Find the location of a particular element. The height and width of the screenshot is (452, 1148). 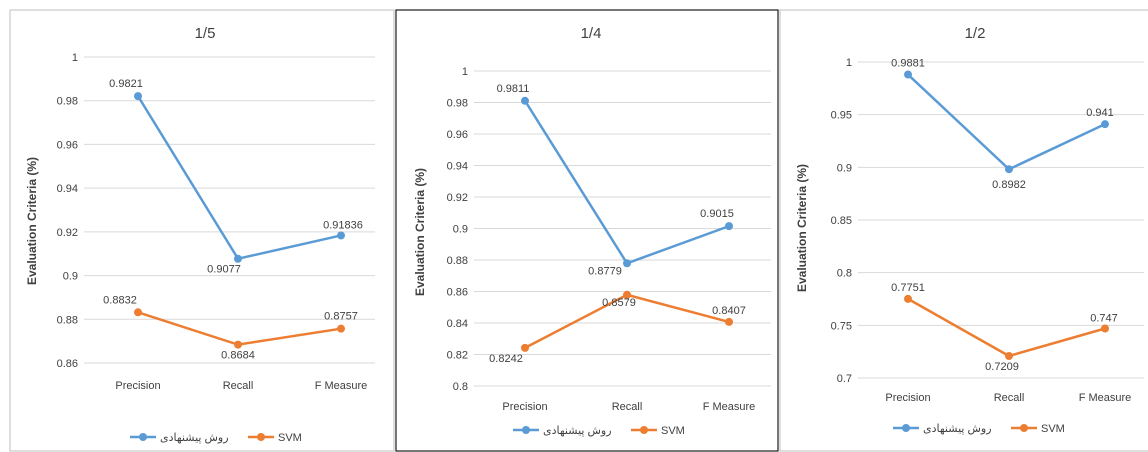

data-label: 0.941 is located at coordinates (1100, 113).